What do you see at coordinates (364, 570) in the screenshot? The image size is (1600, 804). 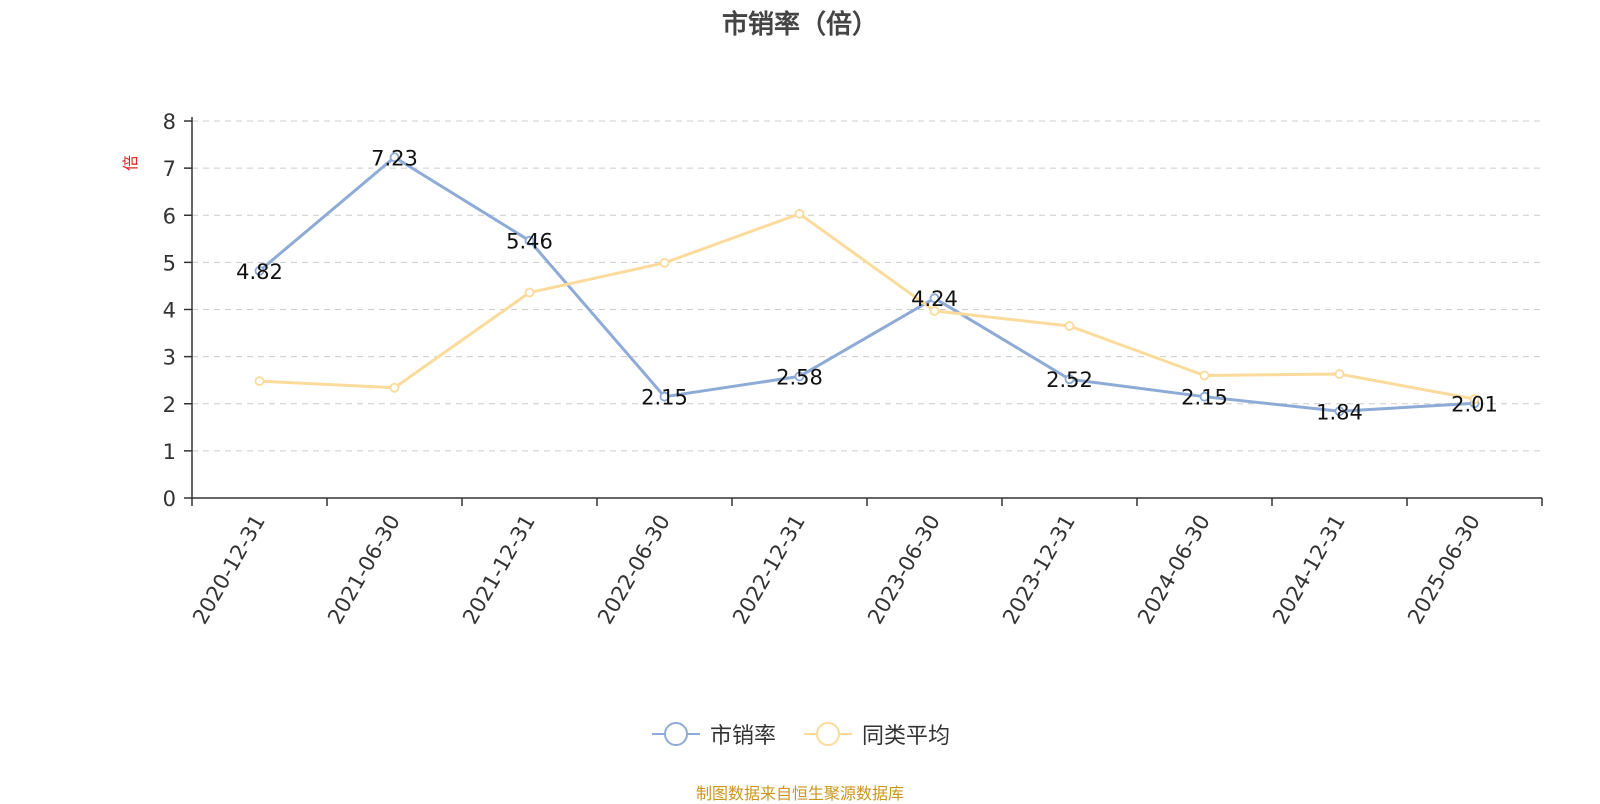 I see `x-tick-label: 2021-06-30` at bounding box center [364, 570].